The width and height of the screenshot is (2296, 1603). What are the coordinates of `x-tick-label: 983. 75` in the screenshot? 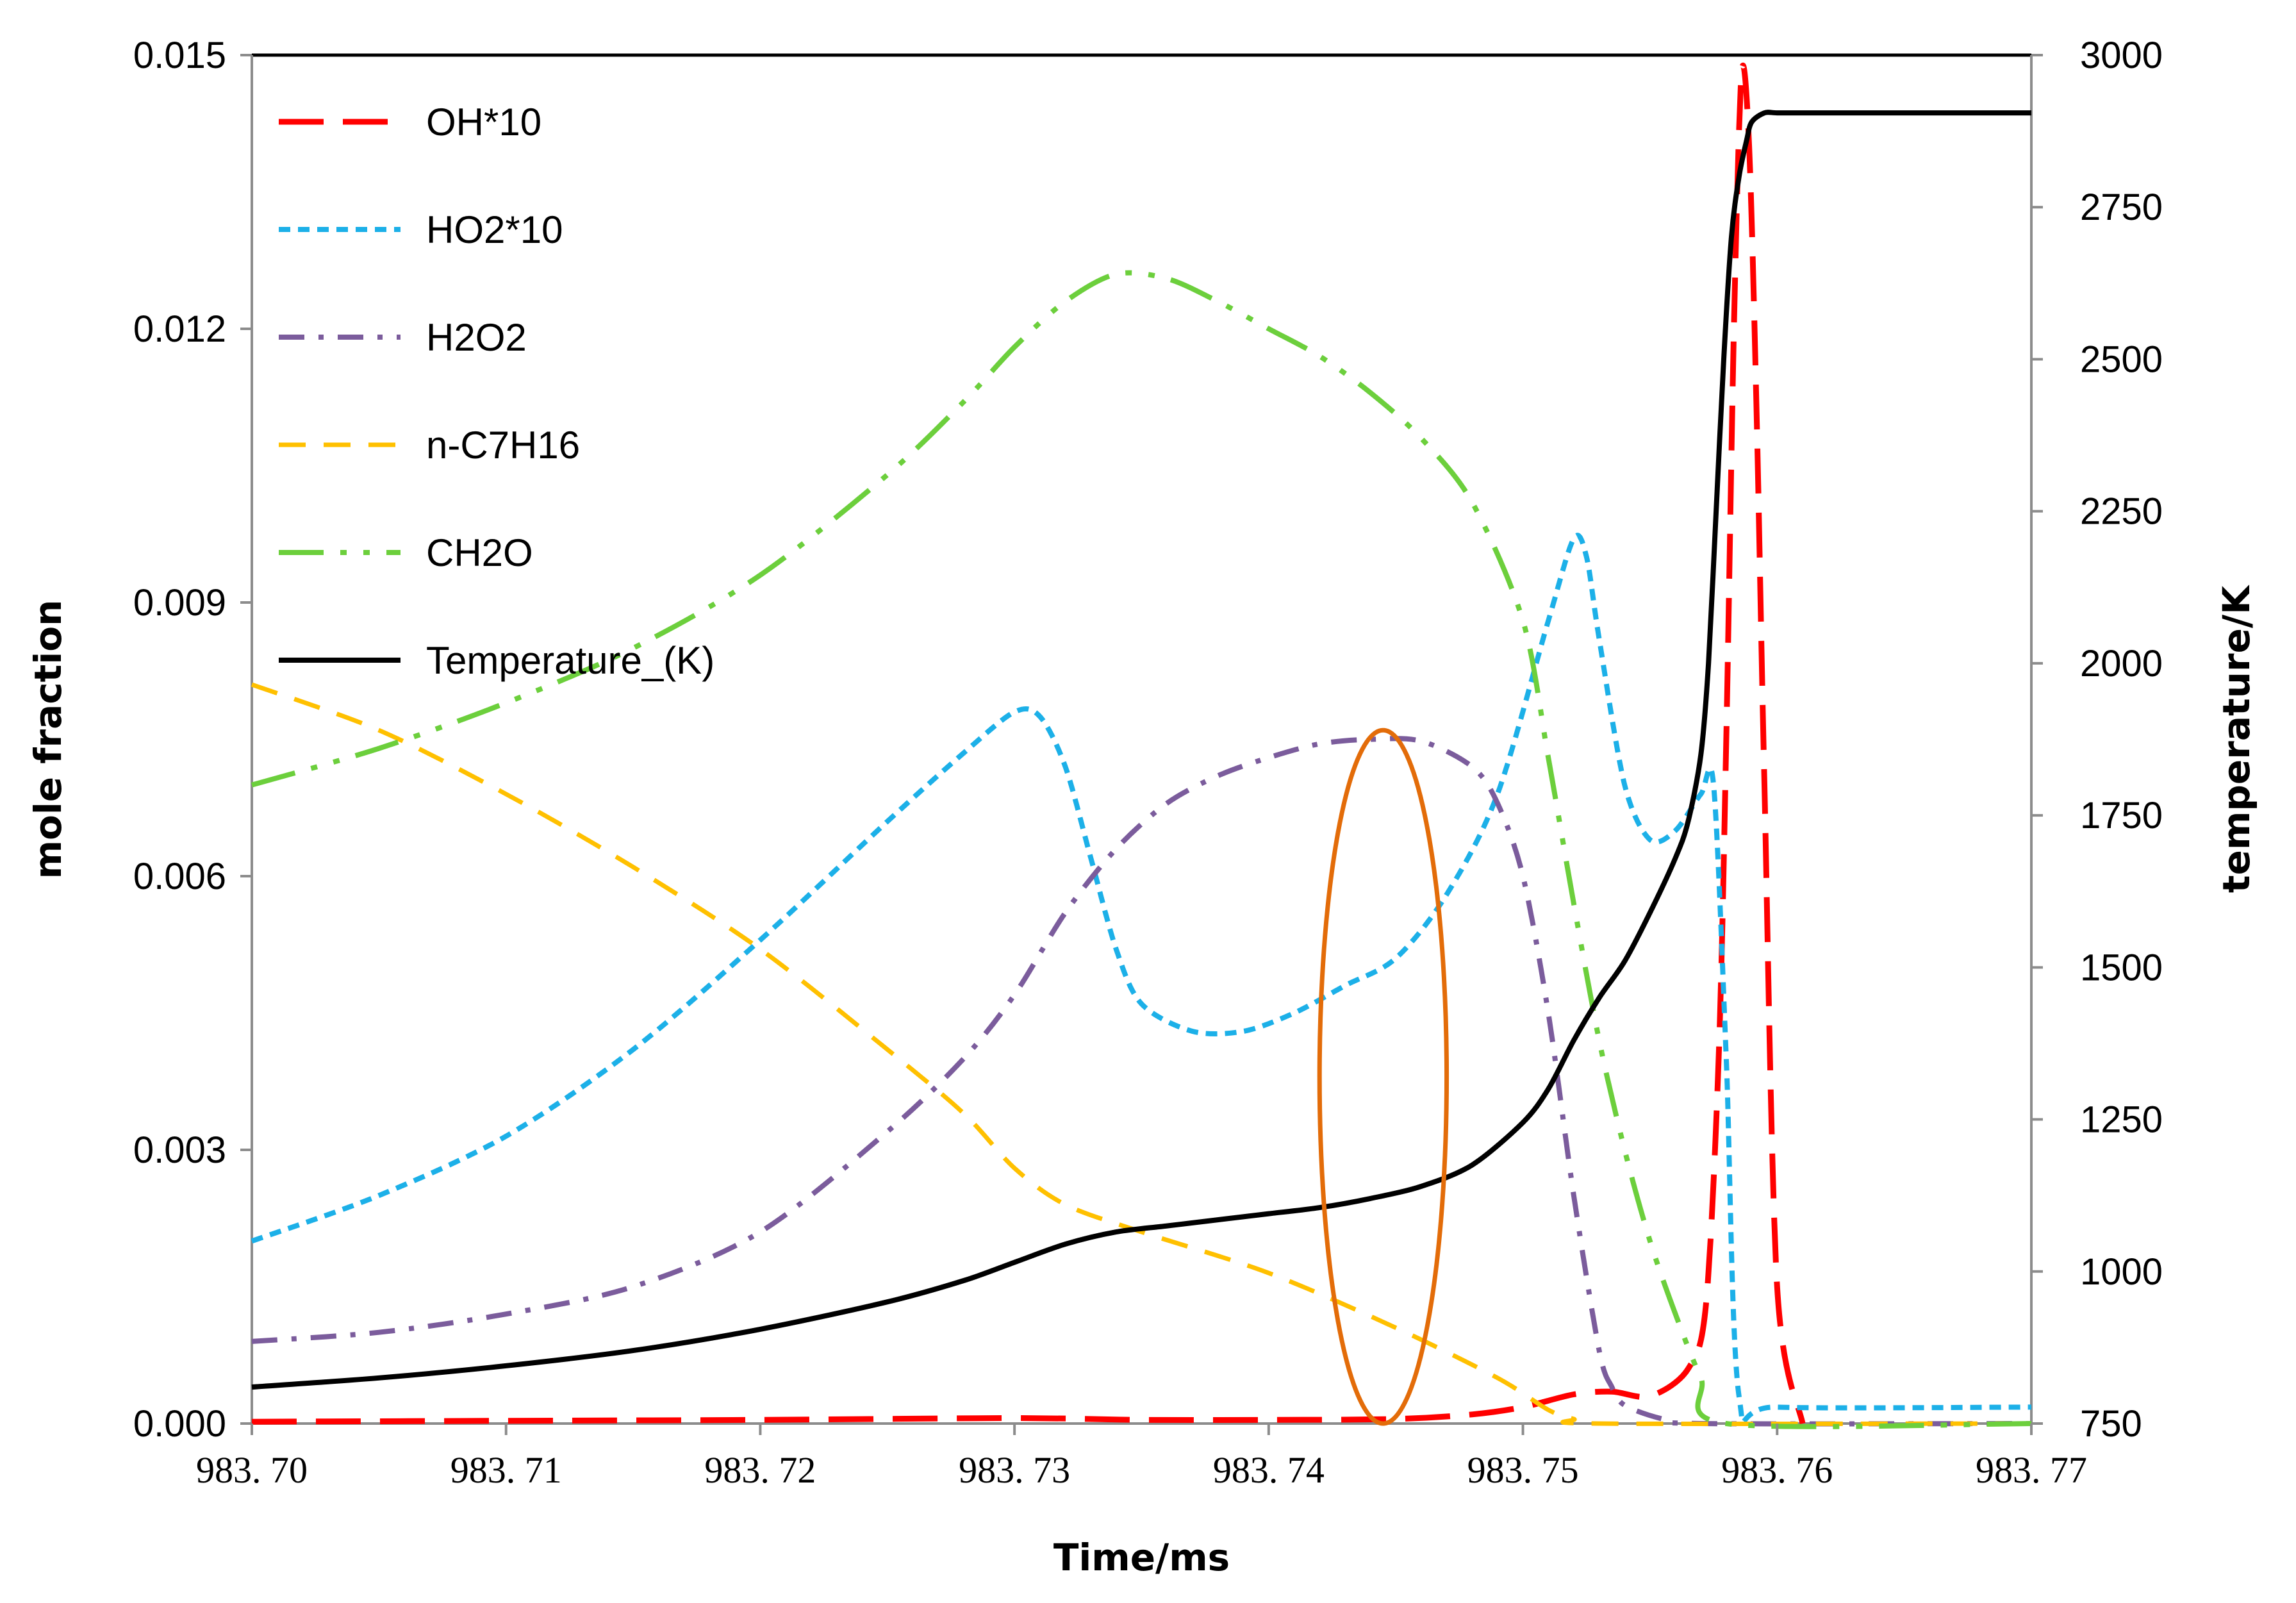 It's located at (1523, 1470).